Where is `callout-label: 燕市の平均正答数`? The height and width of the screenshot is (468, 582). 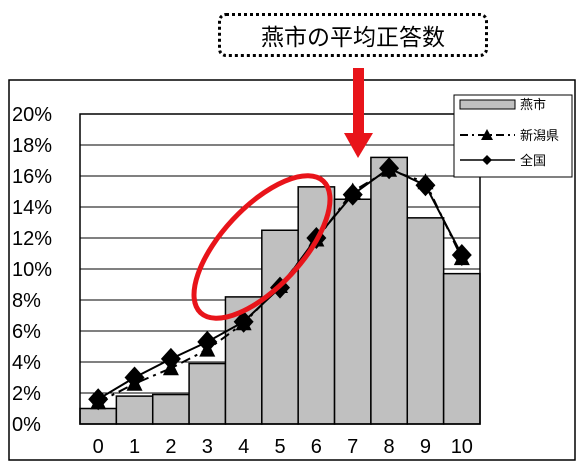
callout-label: 燕市の平均正答数 is located at coordinates (353, 35).